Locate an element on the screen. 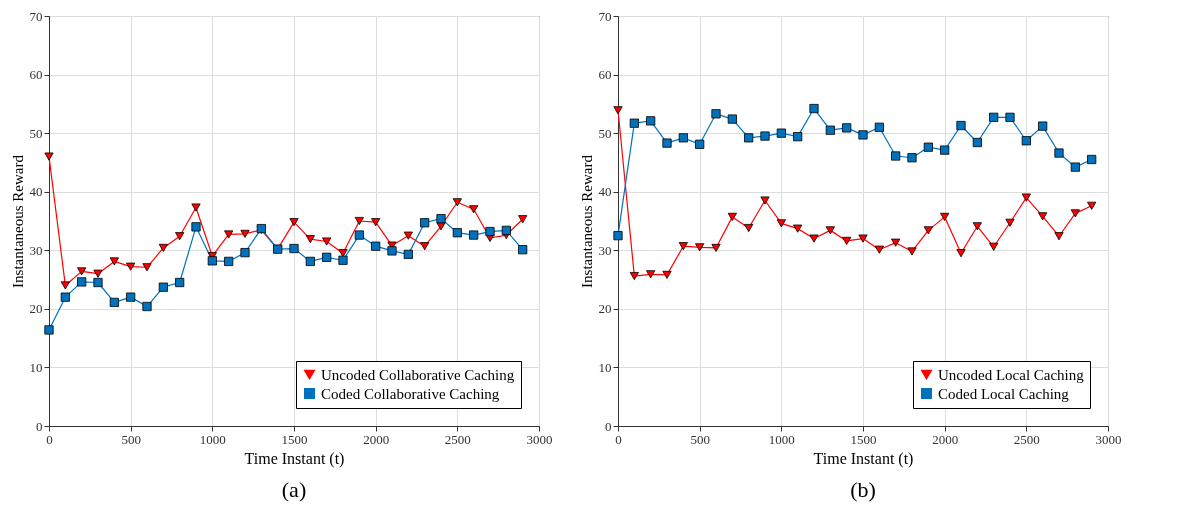  text: (b) is located at coordinates (863, 489).